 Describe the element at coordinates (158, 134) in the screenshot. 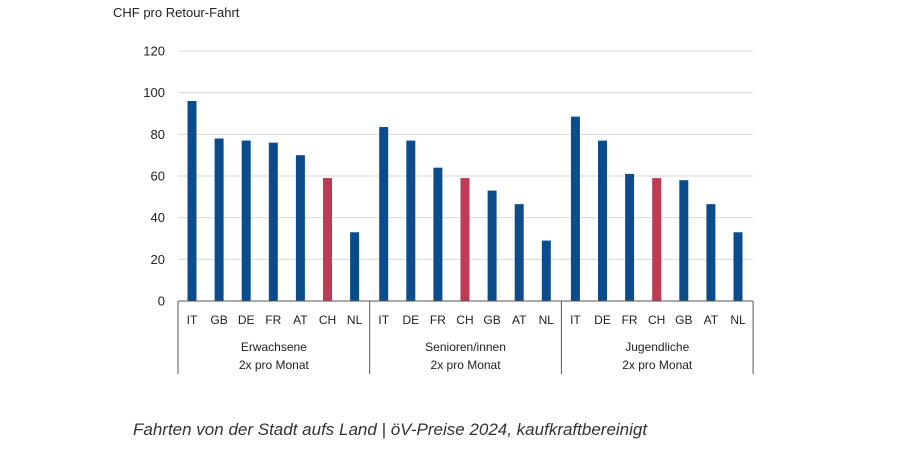

I see `y-tick-label: 80` at that location.